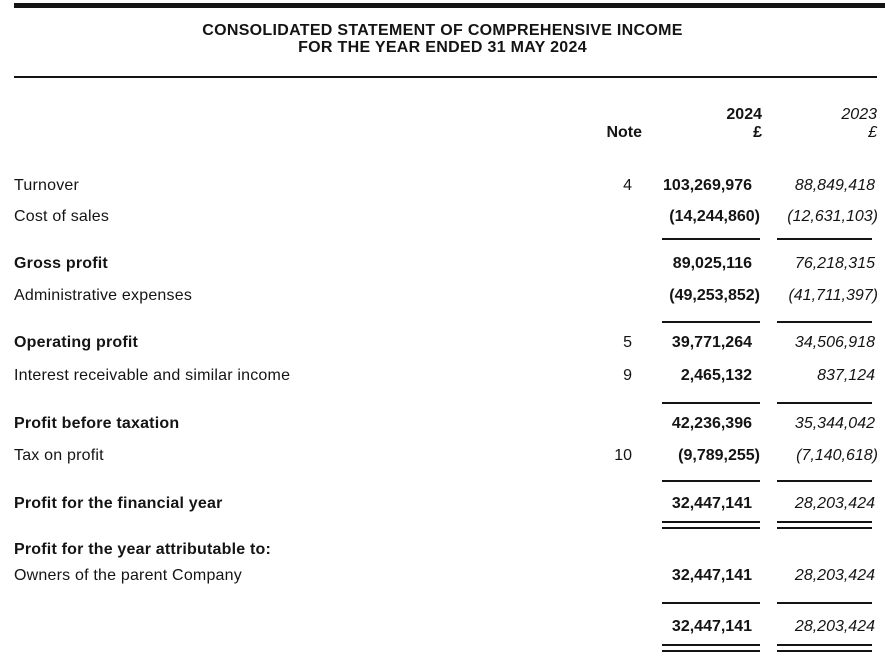 The image size is (885, 658). What do you see at coordinates (624, 132) in the screenshot?
I see `col-header-note: Note` at bounding box center [624, 132].